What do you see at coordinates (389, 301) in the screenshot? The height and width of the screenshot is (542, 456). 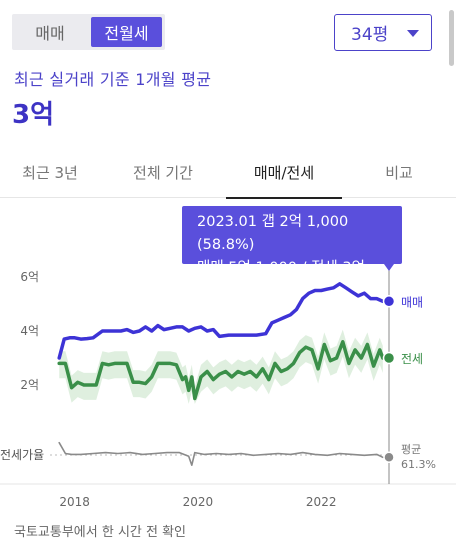 I see `point-sale-latest` at bounding box center [389, 301].